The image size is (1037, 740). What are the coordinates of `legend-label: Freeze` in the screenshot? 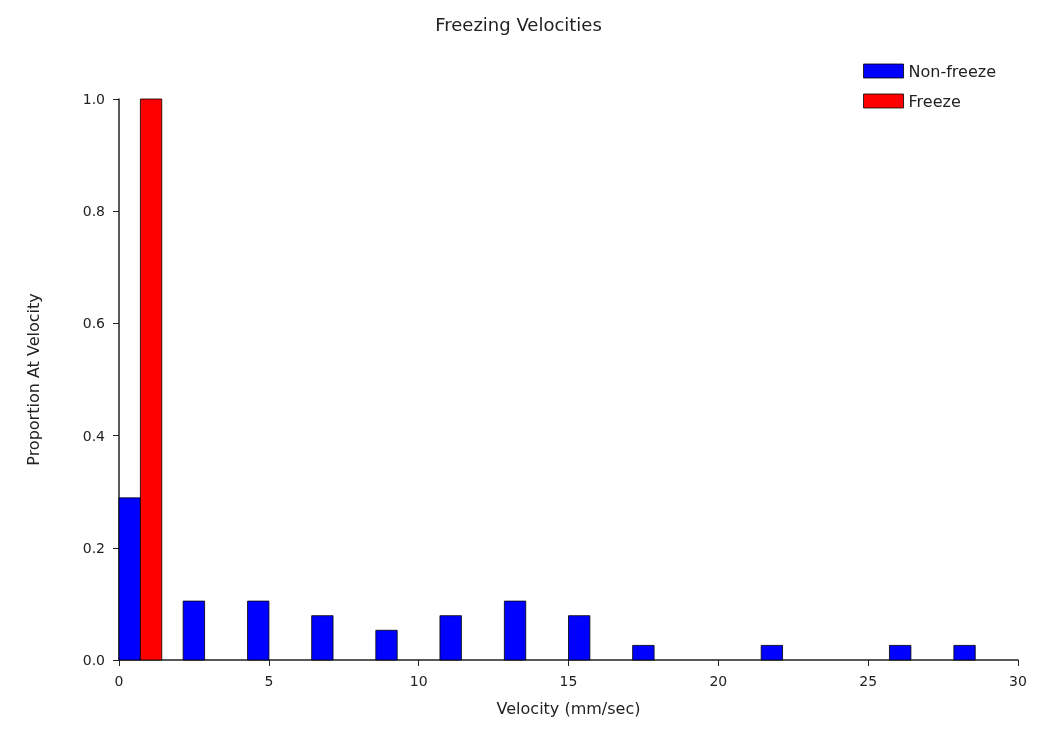 It's located at (934, 101).